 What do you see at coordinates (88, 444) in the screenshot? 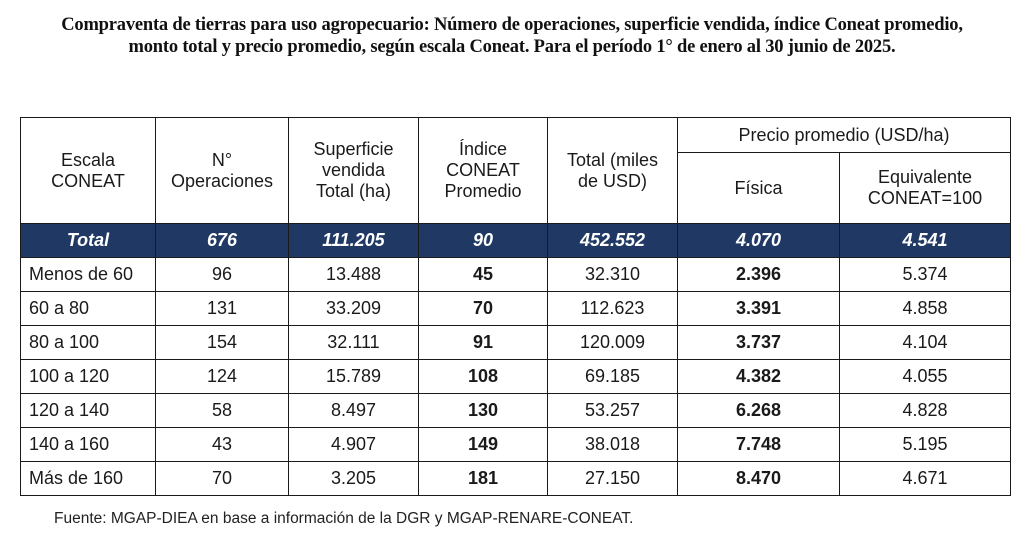
I see `row-label: 140 a 160` at bounding box center [88, 444].